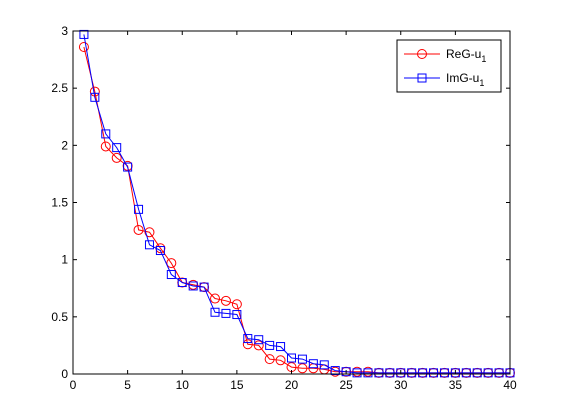  I want to click on x-tick-label: 0, so click(73, 385).